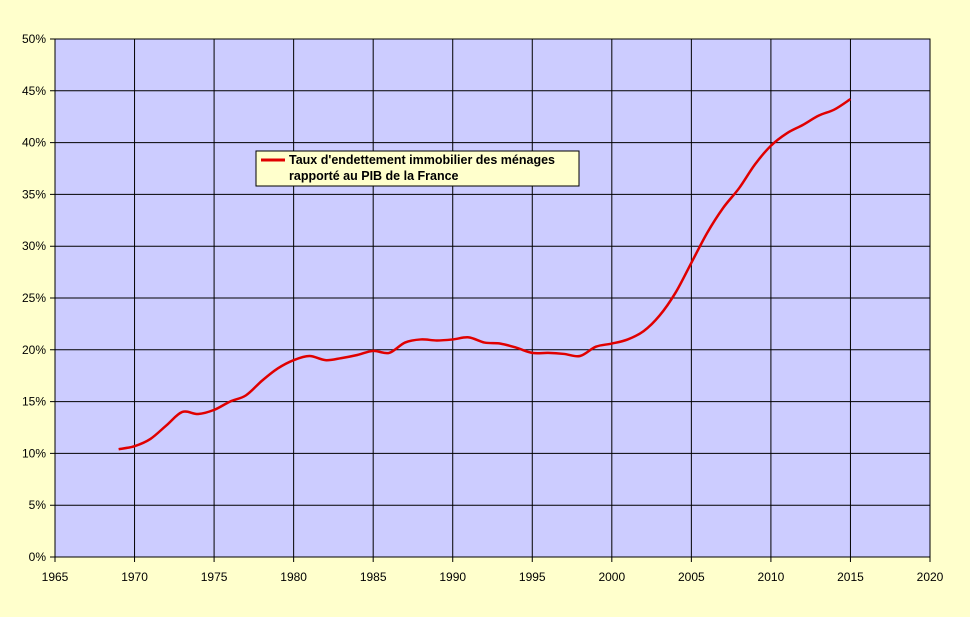 The image size is (970, 617). I want to click on x-tick-label: 1985, so click(373, 577).